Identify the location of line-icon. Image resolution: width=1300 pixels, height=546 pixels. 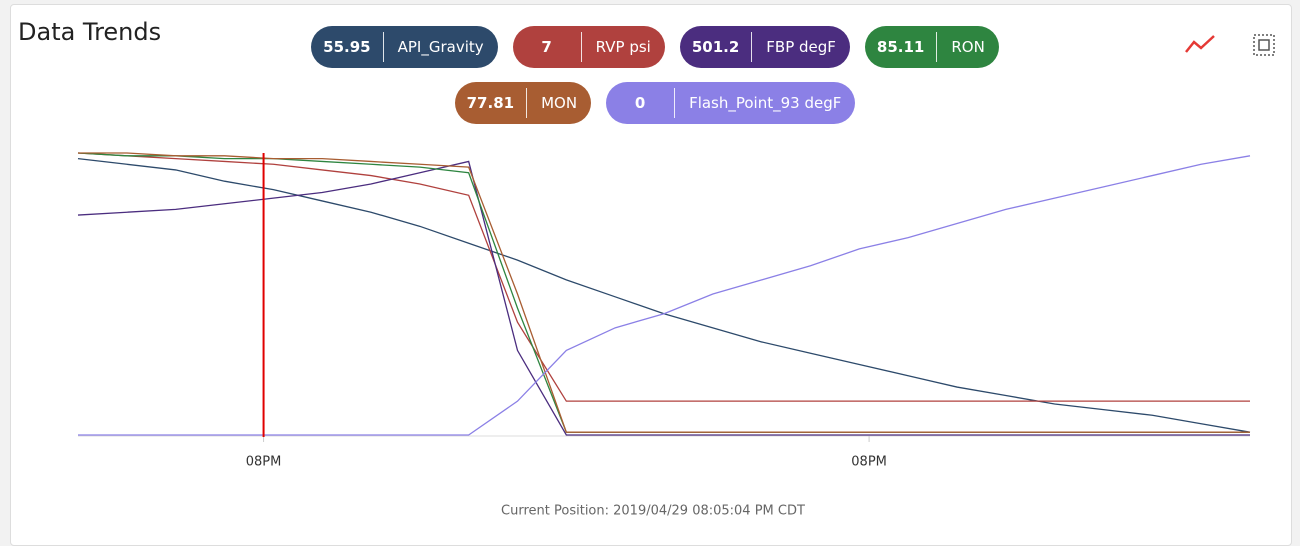
(1200, 44).